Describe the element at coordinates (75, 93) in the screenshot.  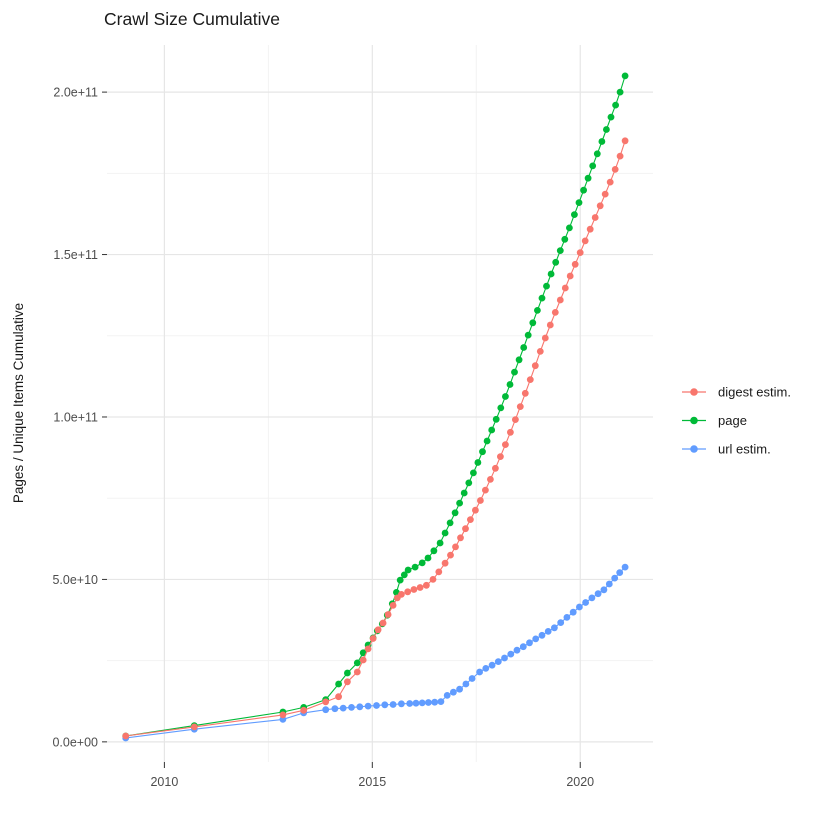
I see `y-tick-label: 2.0e+11` at that location.